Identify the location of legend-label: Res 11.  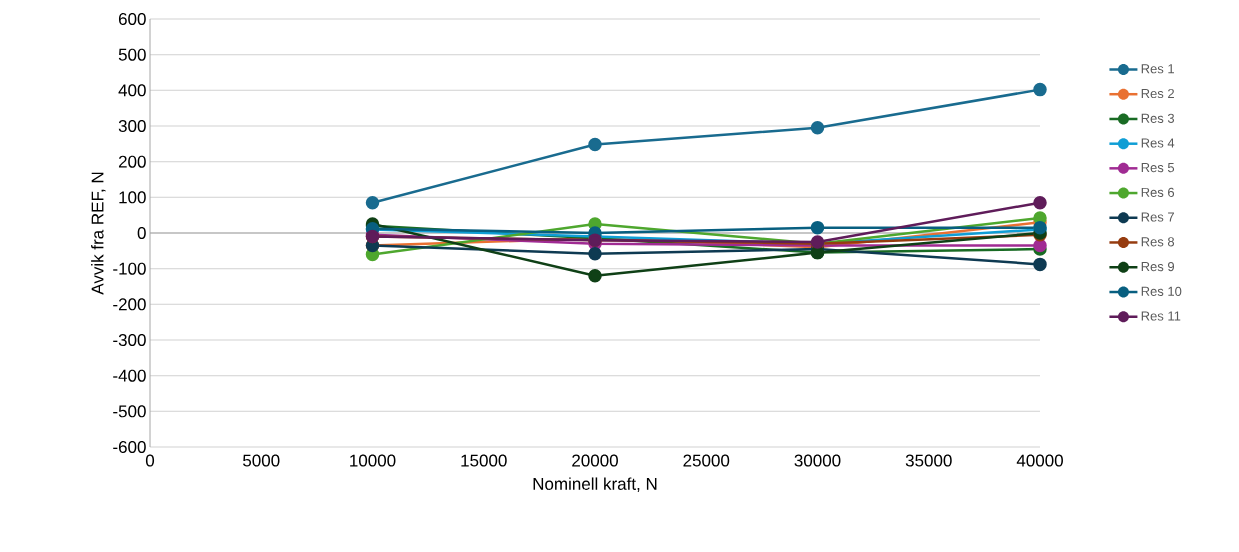
(1161, 316).